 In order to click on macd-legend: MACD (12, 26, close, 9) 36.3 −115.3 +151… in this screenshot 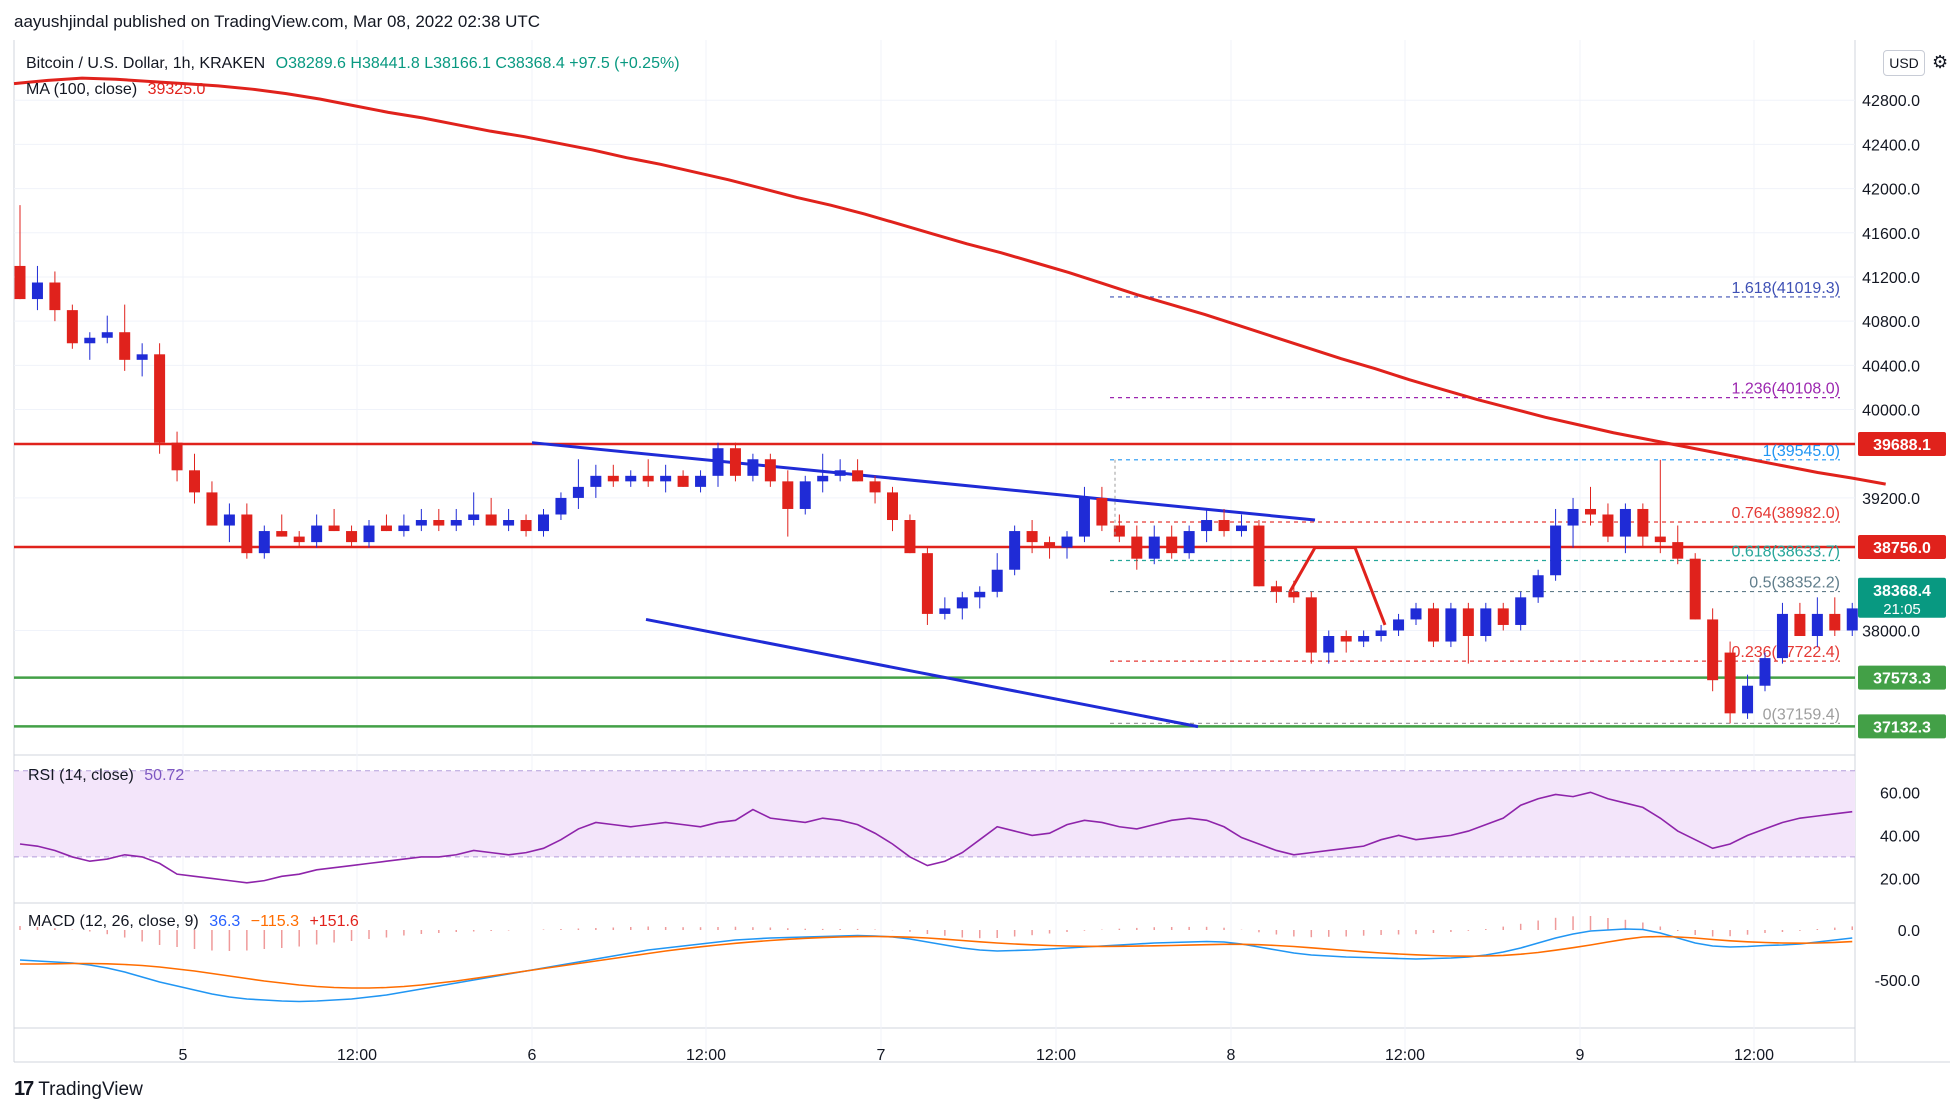, I will do `click(193, 922)`.